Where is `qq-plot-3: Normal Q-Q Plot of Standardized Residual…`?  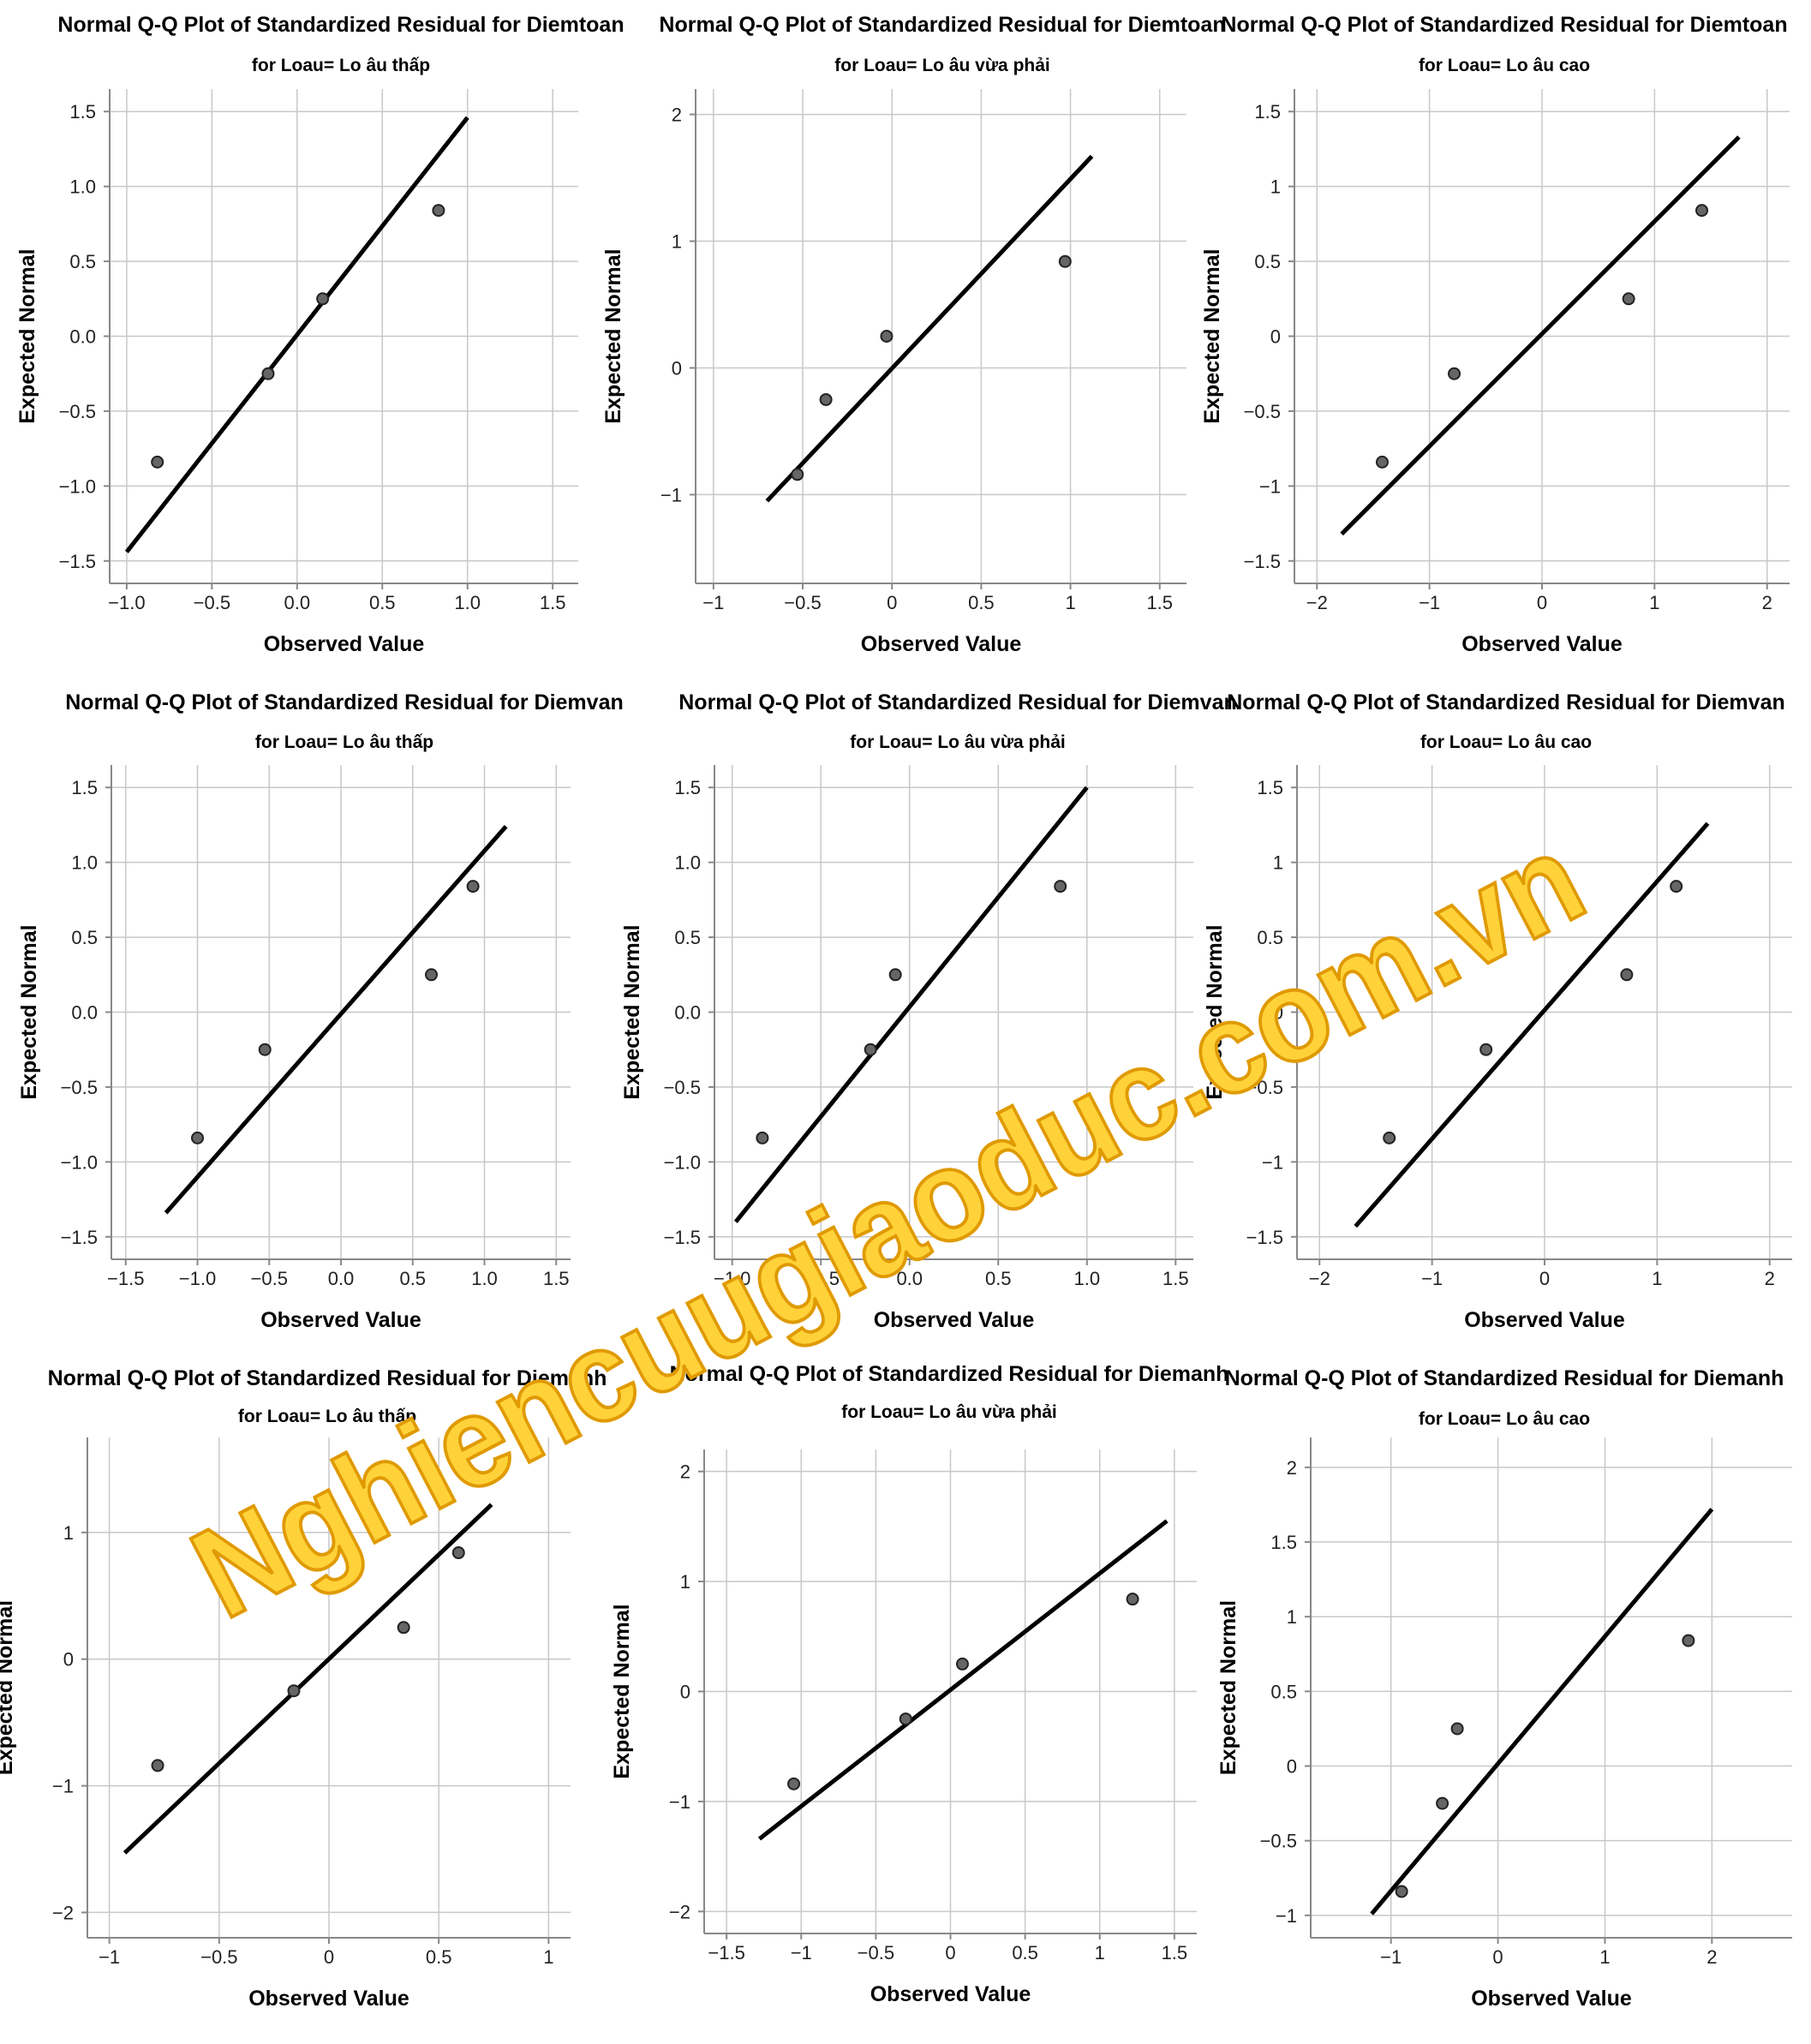
qq-plot-3: Normal Q-Q Plot of Standardized Residual… is located at coordinates (1495, 334).